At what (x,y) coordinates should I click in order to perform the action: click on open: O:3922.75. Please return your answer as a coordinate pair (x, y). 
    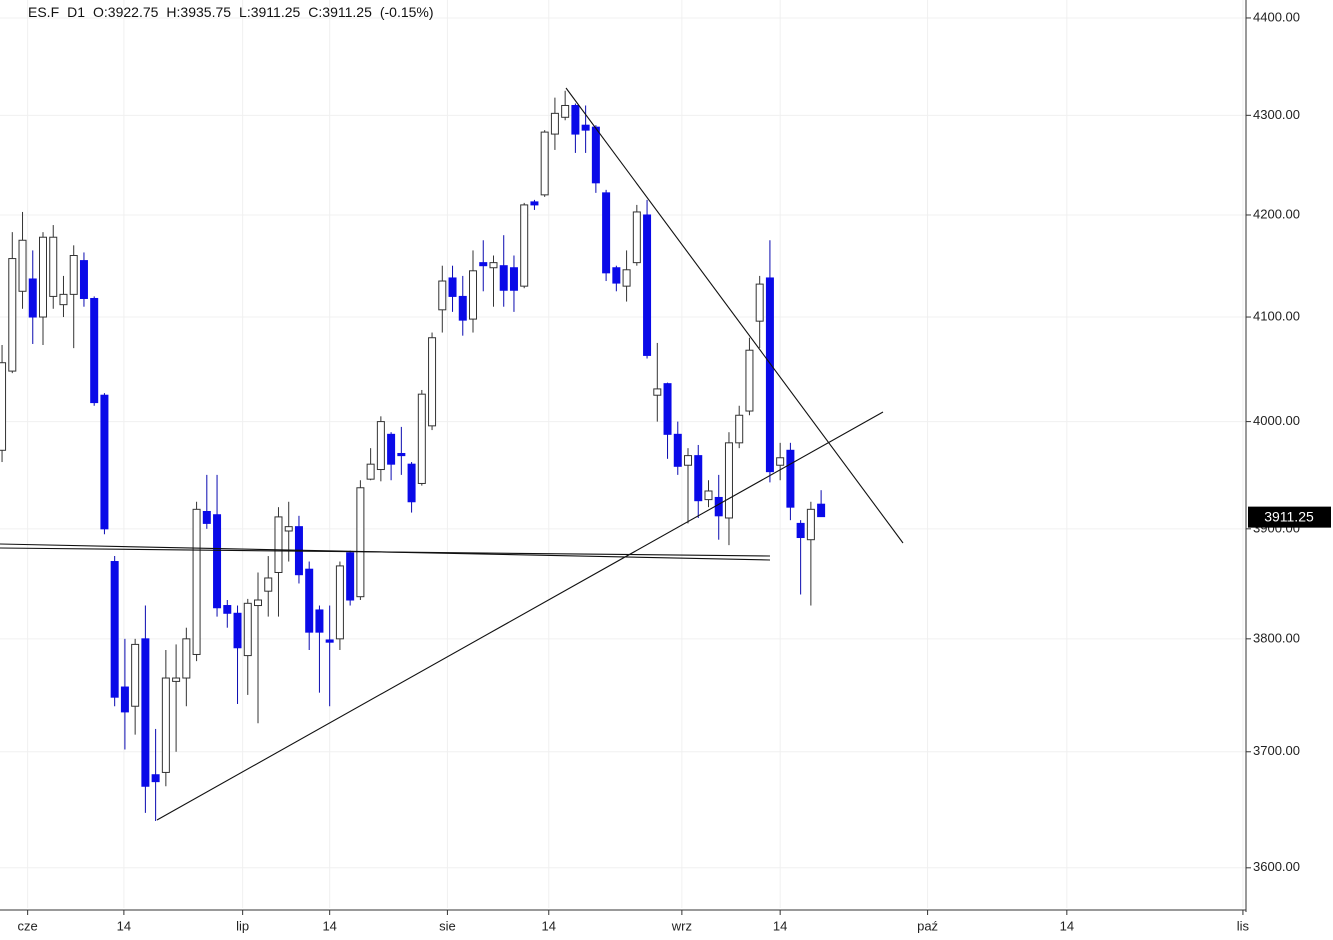
    Looking at the image, I should click on (126, 12).